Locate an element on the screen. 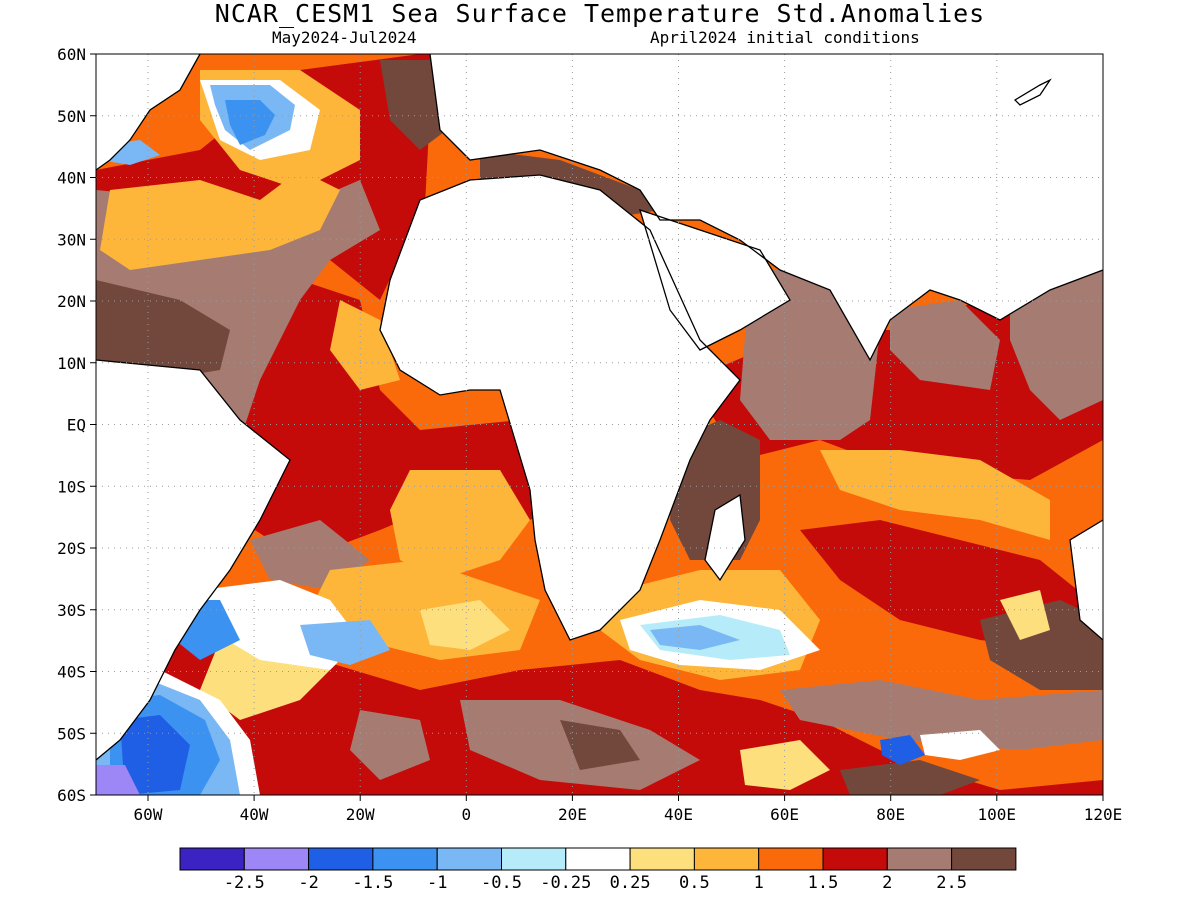 The height and width of the screenshot is (900, 1200). colorbar-label: -0.25 is located at coordinates (565, 883).